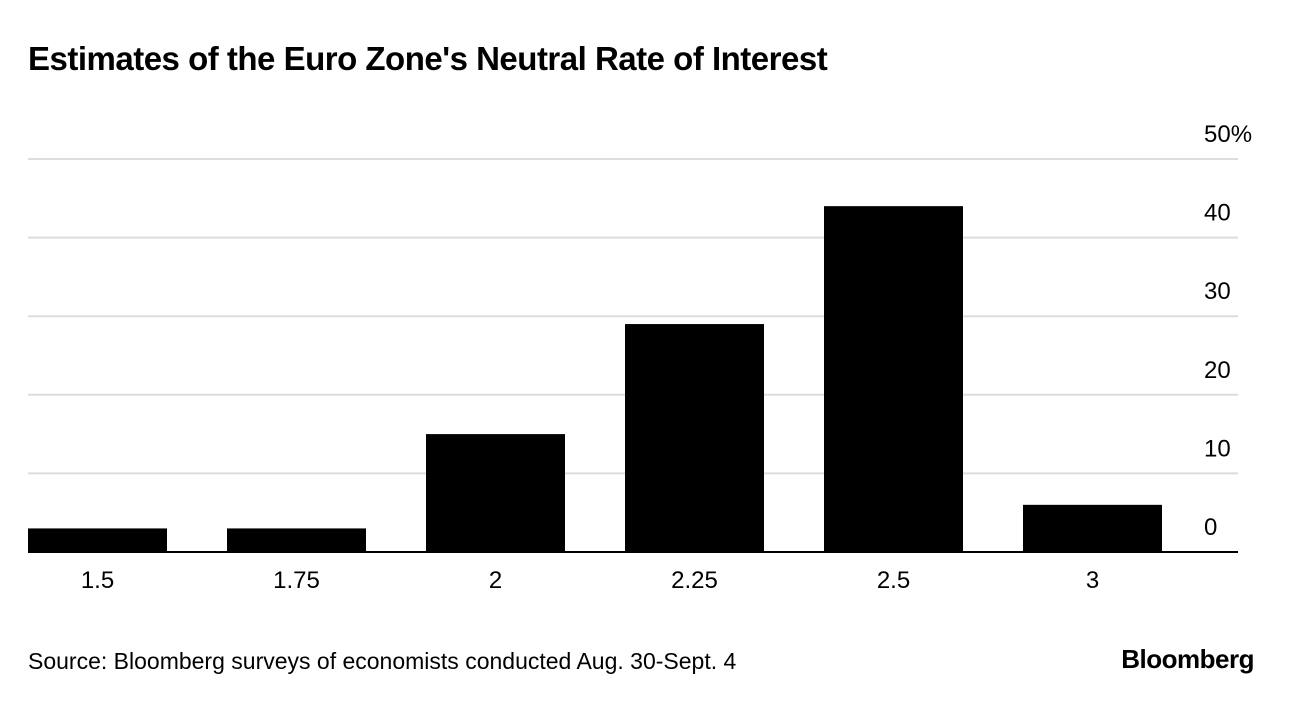 The width and height of the screenshot is (1292, 702). I want to click on x-tick-label: 2, so click(495, 580).